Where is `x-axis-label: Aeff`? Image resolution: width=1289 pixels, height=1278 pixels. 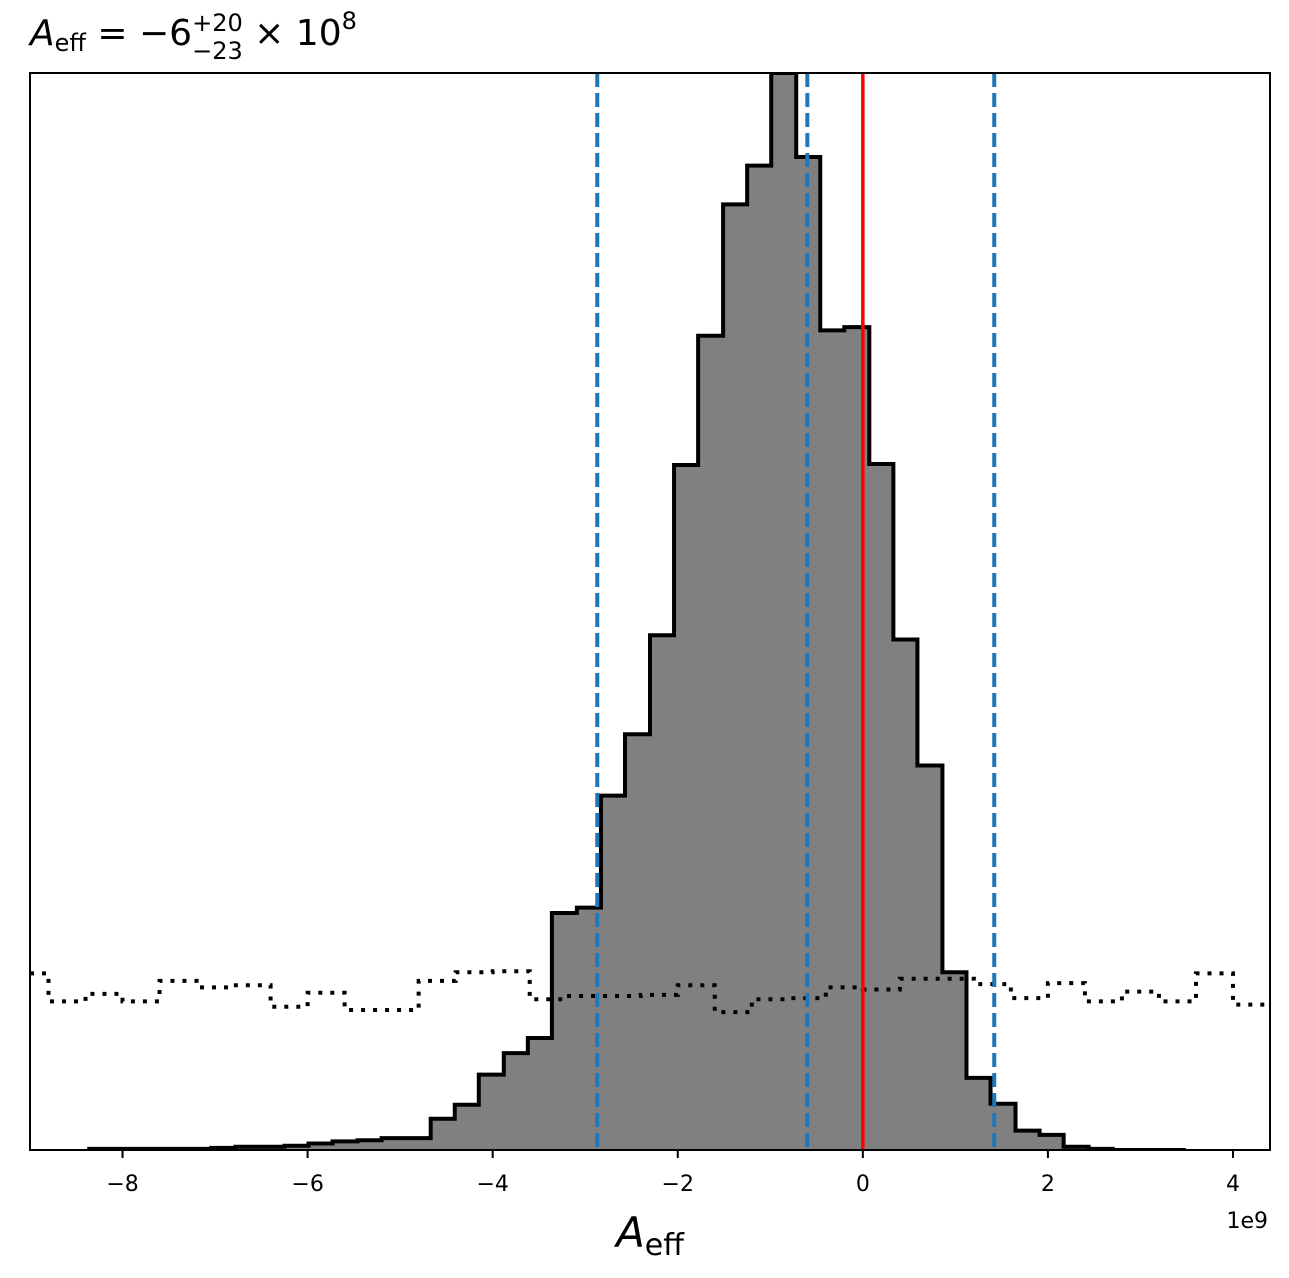 x-axis-label: Aeff is located at coordinates (649, 1235).